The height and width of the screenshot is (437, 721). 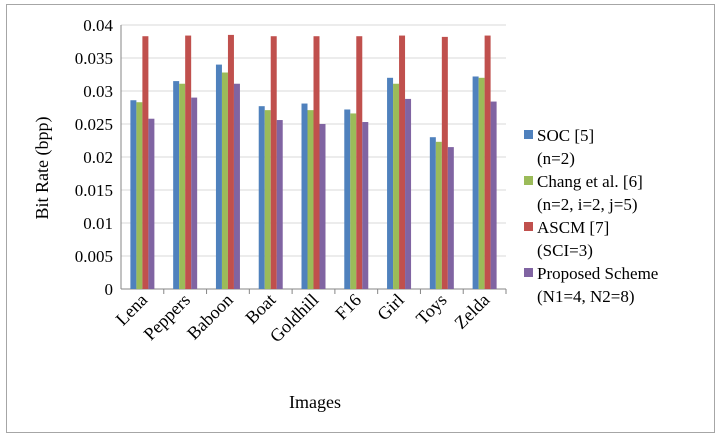 What do you see at coordinates (98, 91) in the screenshot?
I see `y-tick-label: 0.03` at bounding box center [98, 91].